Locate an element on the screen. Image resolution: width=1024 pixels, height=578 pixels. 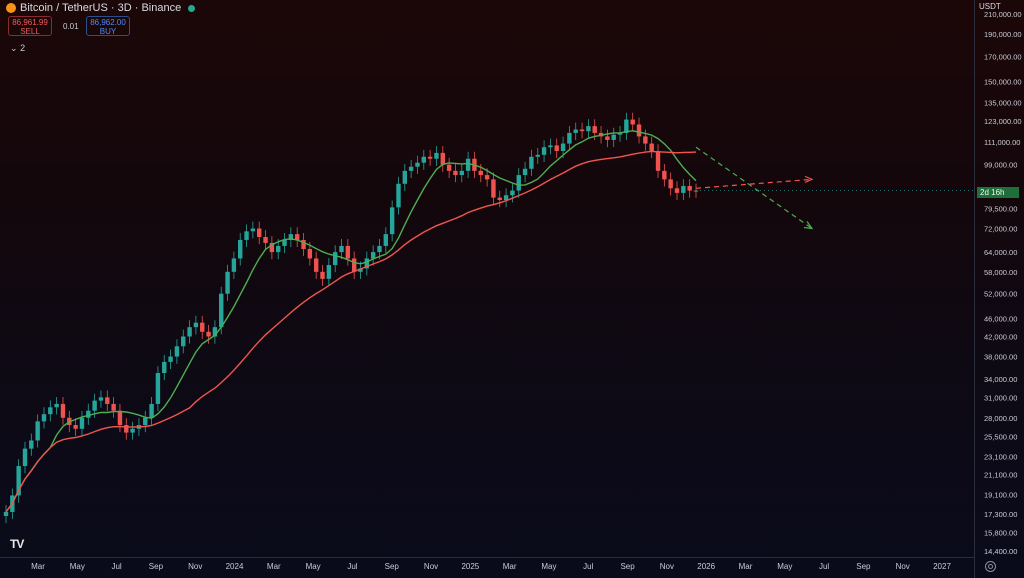
chevron-down-icon: ⌄ is located at coordinates (14, 48).